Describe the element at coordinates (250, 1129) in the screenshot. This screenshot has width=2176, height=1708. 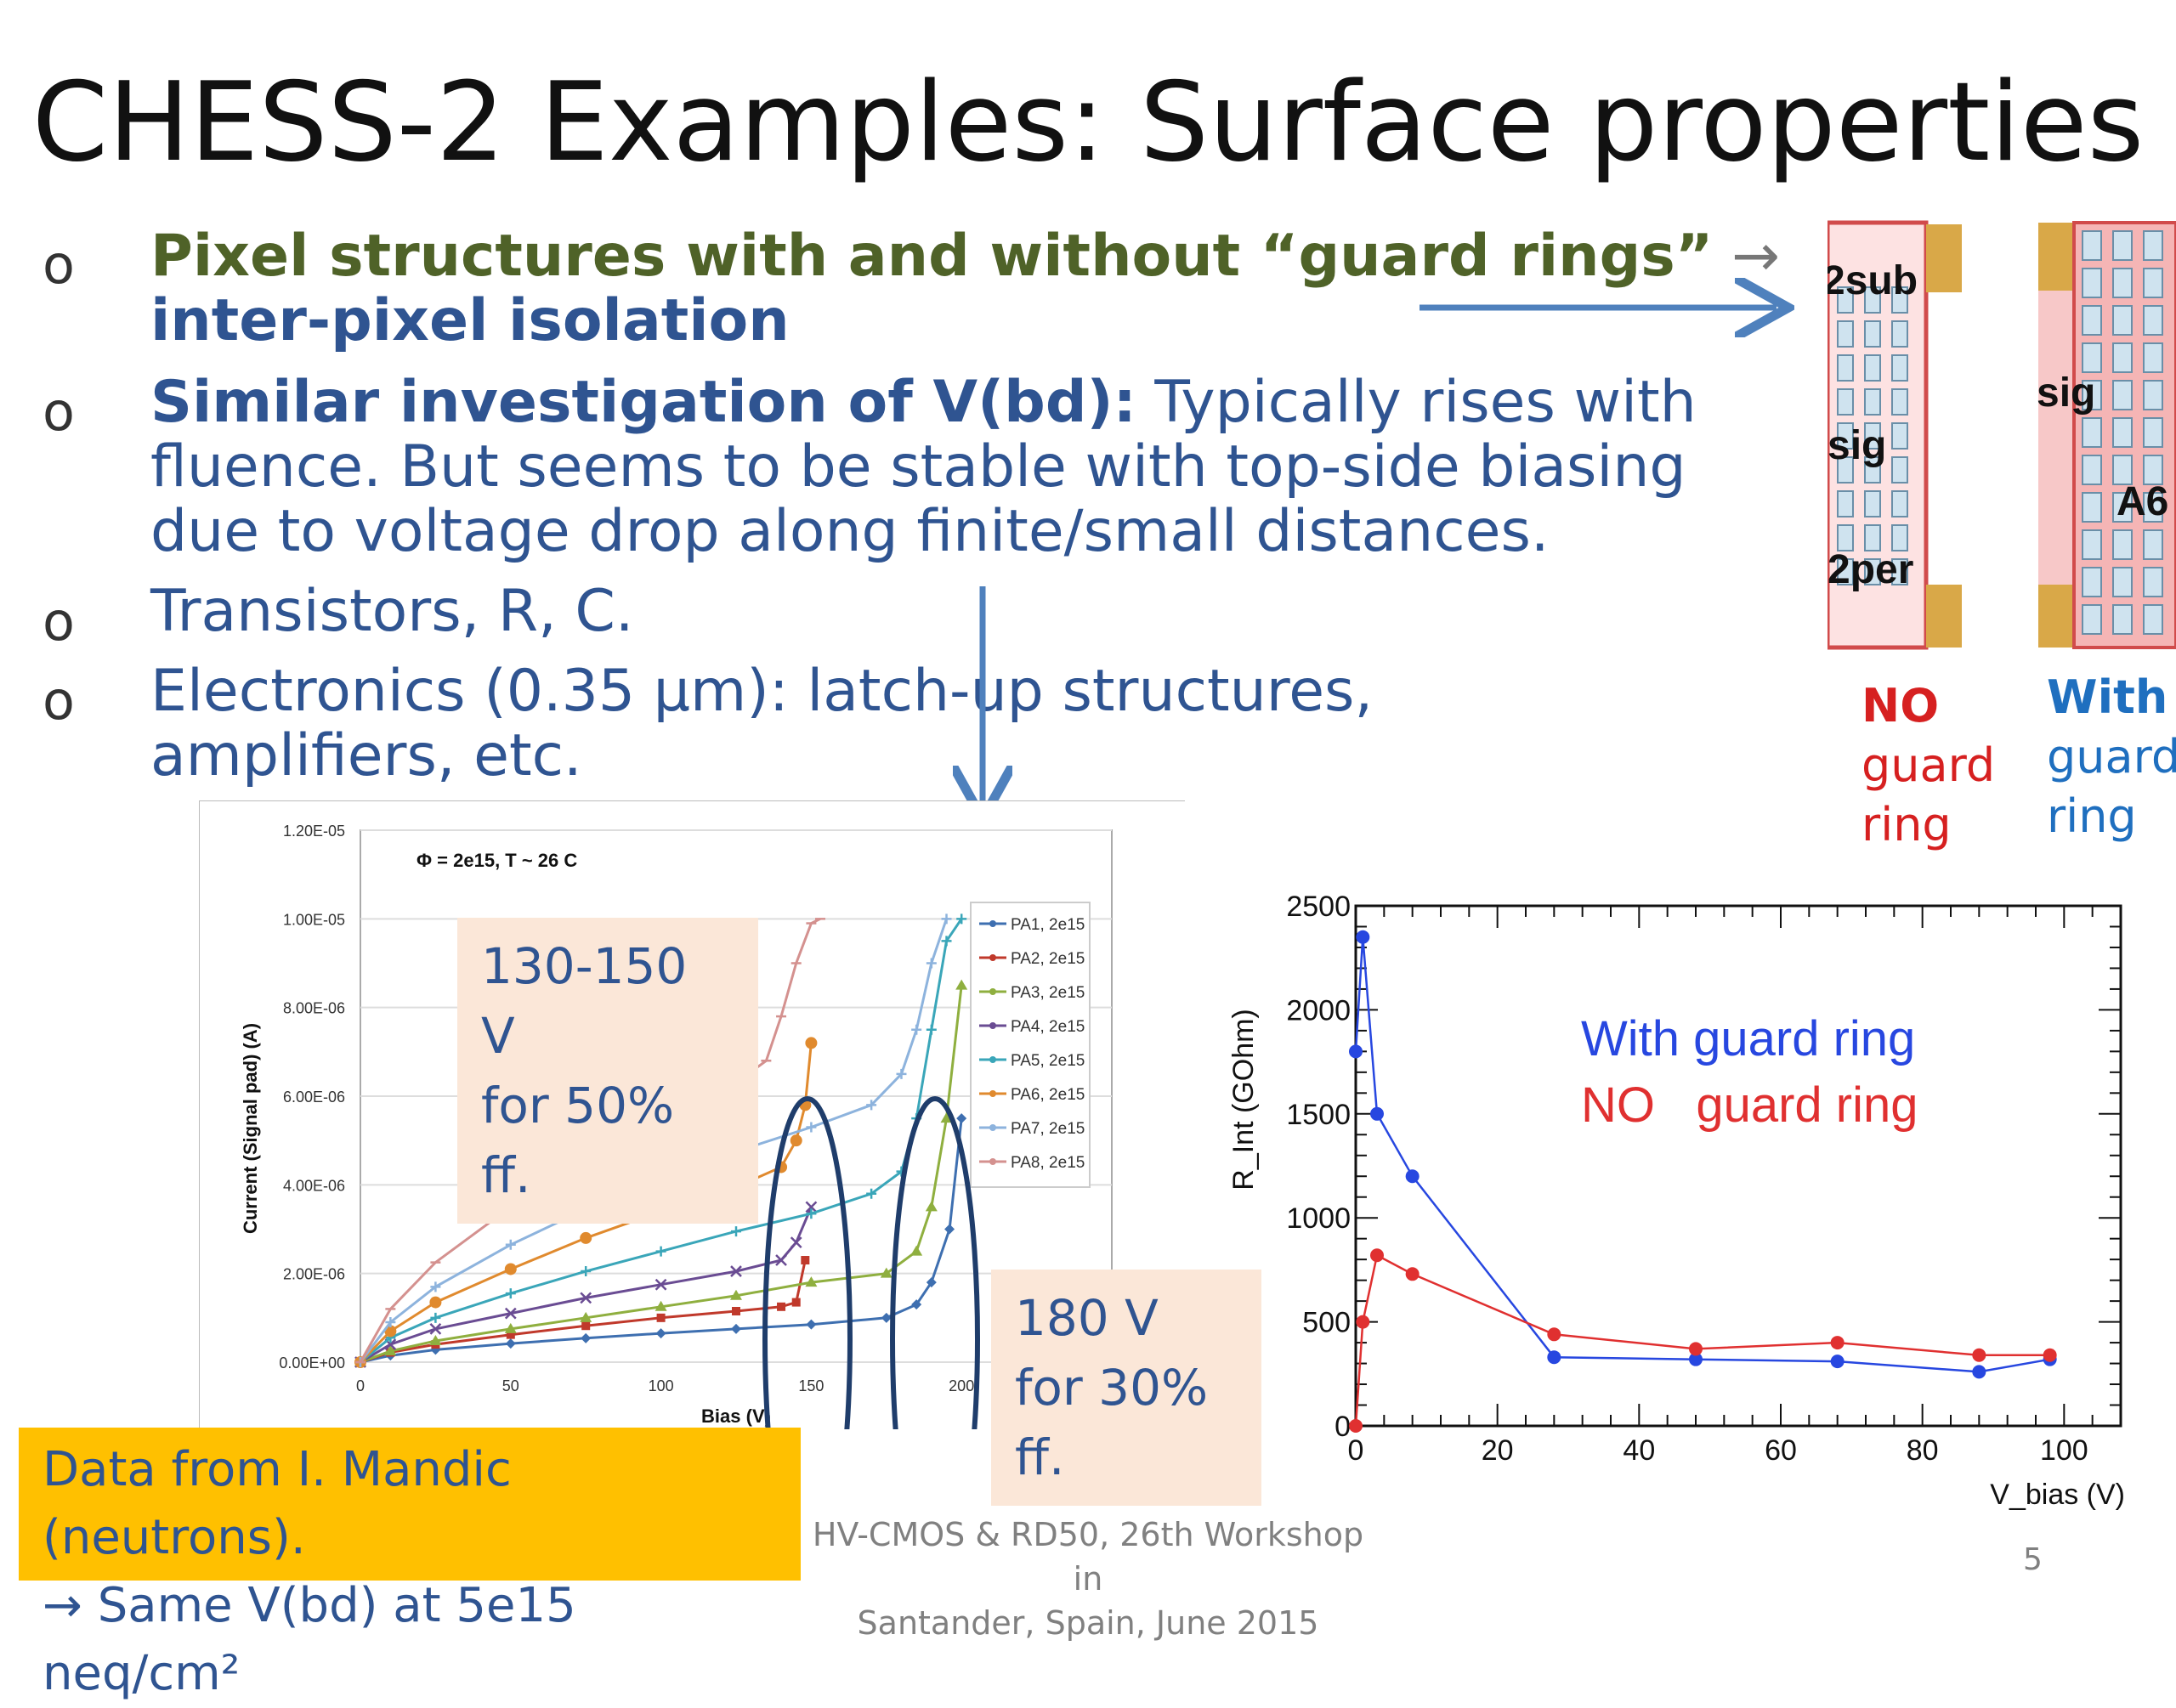
I see `chart1-ylabel: Current (Signal pad) (A)` at that location.